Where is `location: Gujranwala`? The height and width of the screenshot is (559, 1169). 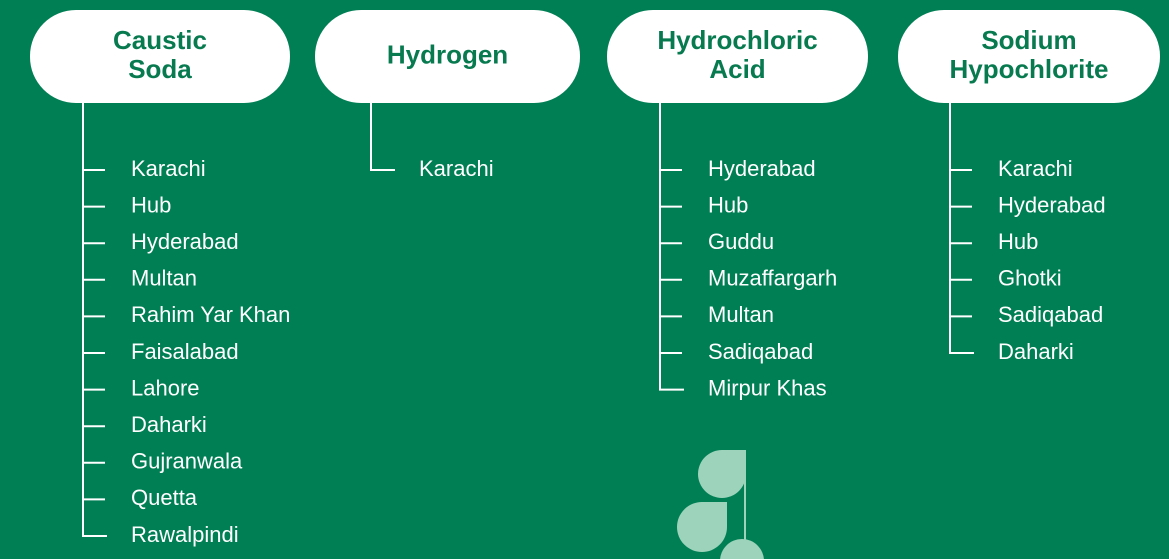 location: Gujranwala is located at coordinates (187, 461).